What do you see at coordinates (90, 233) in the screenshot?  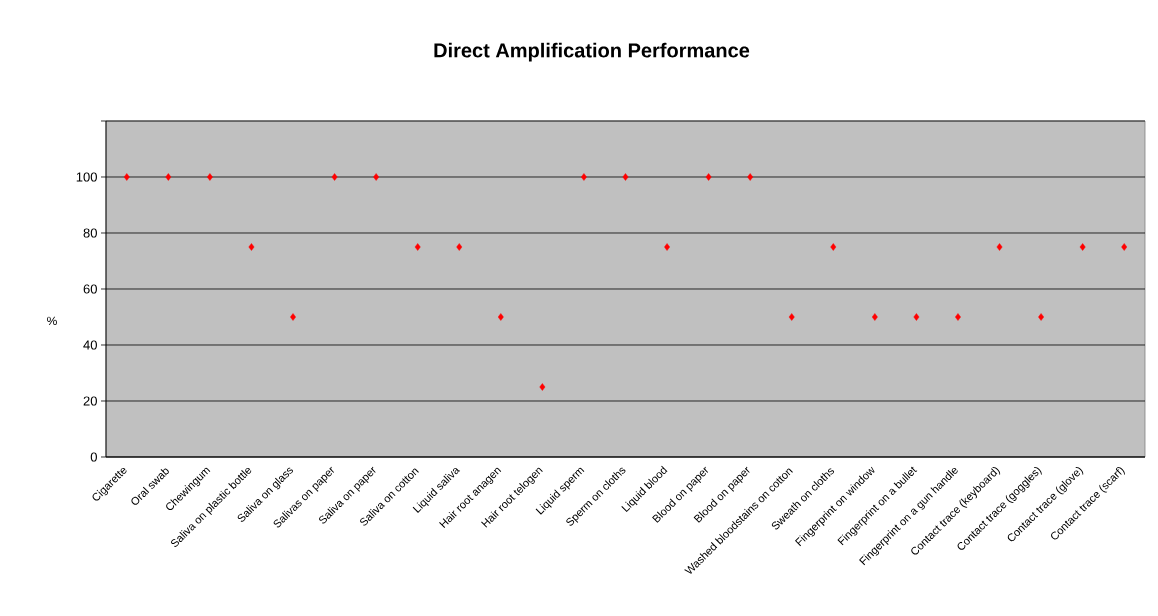 I see `y-tick-label: 80` at bounding box center [90, 233].